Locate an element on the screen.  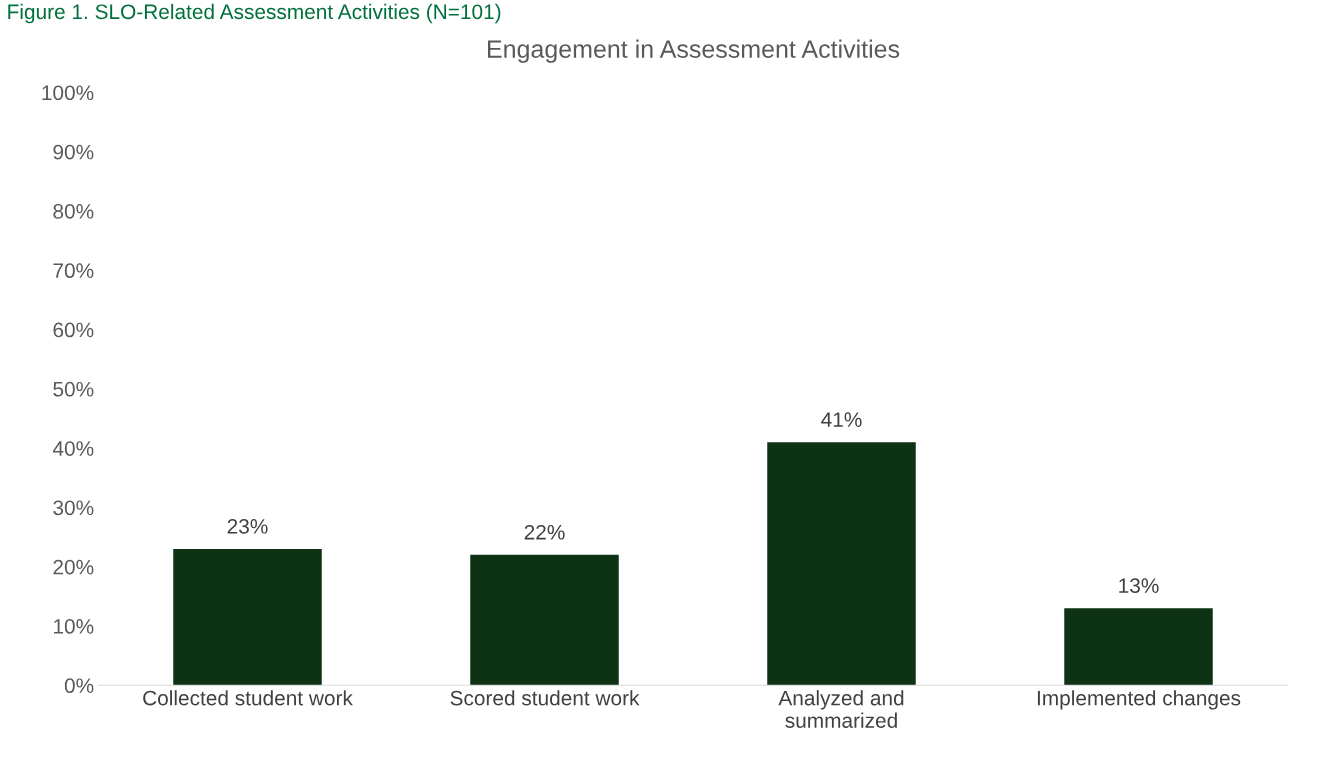
data-label: 13% is located at coordinates (1139, 585).